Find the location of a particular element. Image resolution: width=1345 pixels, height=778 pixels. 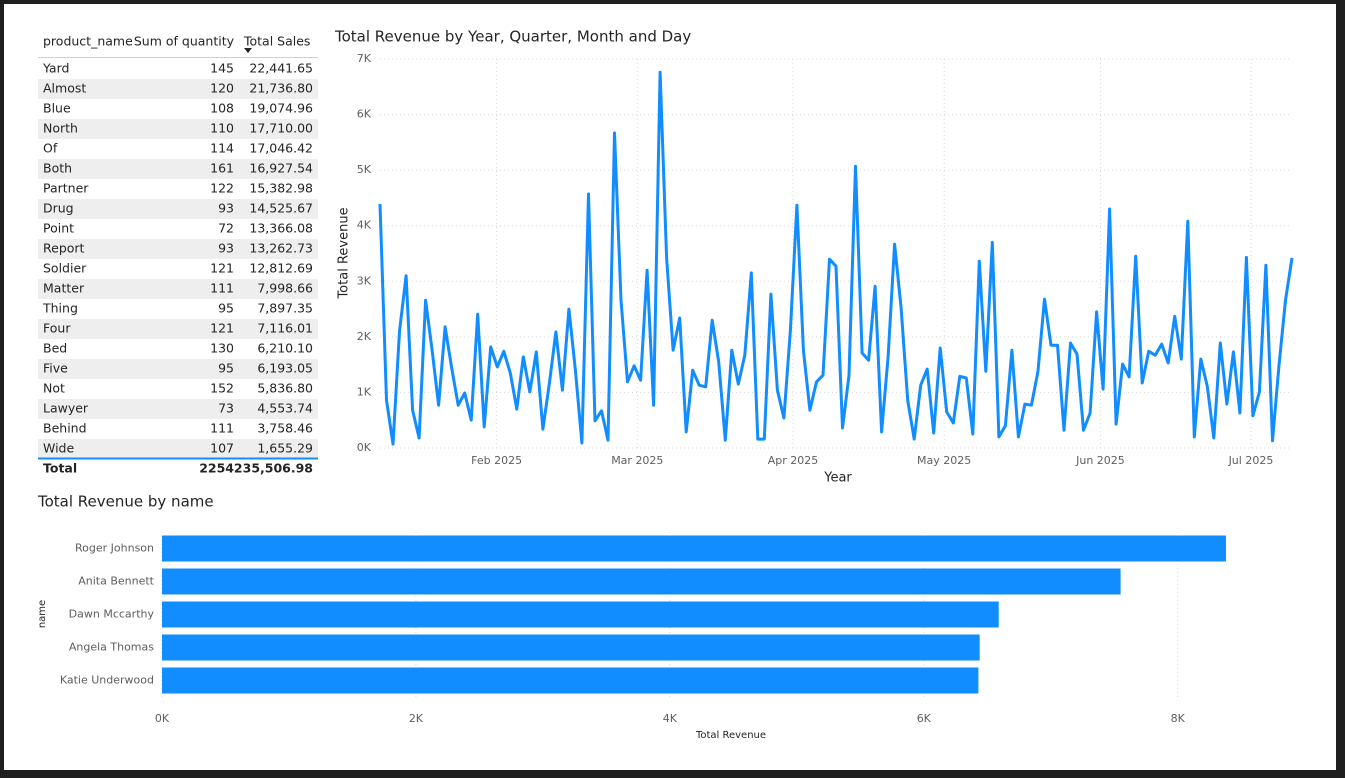

cell: Behind is located at coordinates (65, 428).